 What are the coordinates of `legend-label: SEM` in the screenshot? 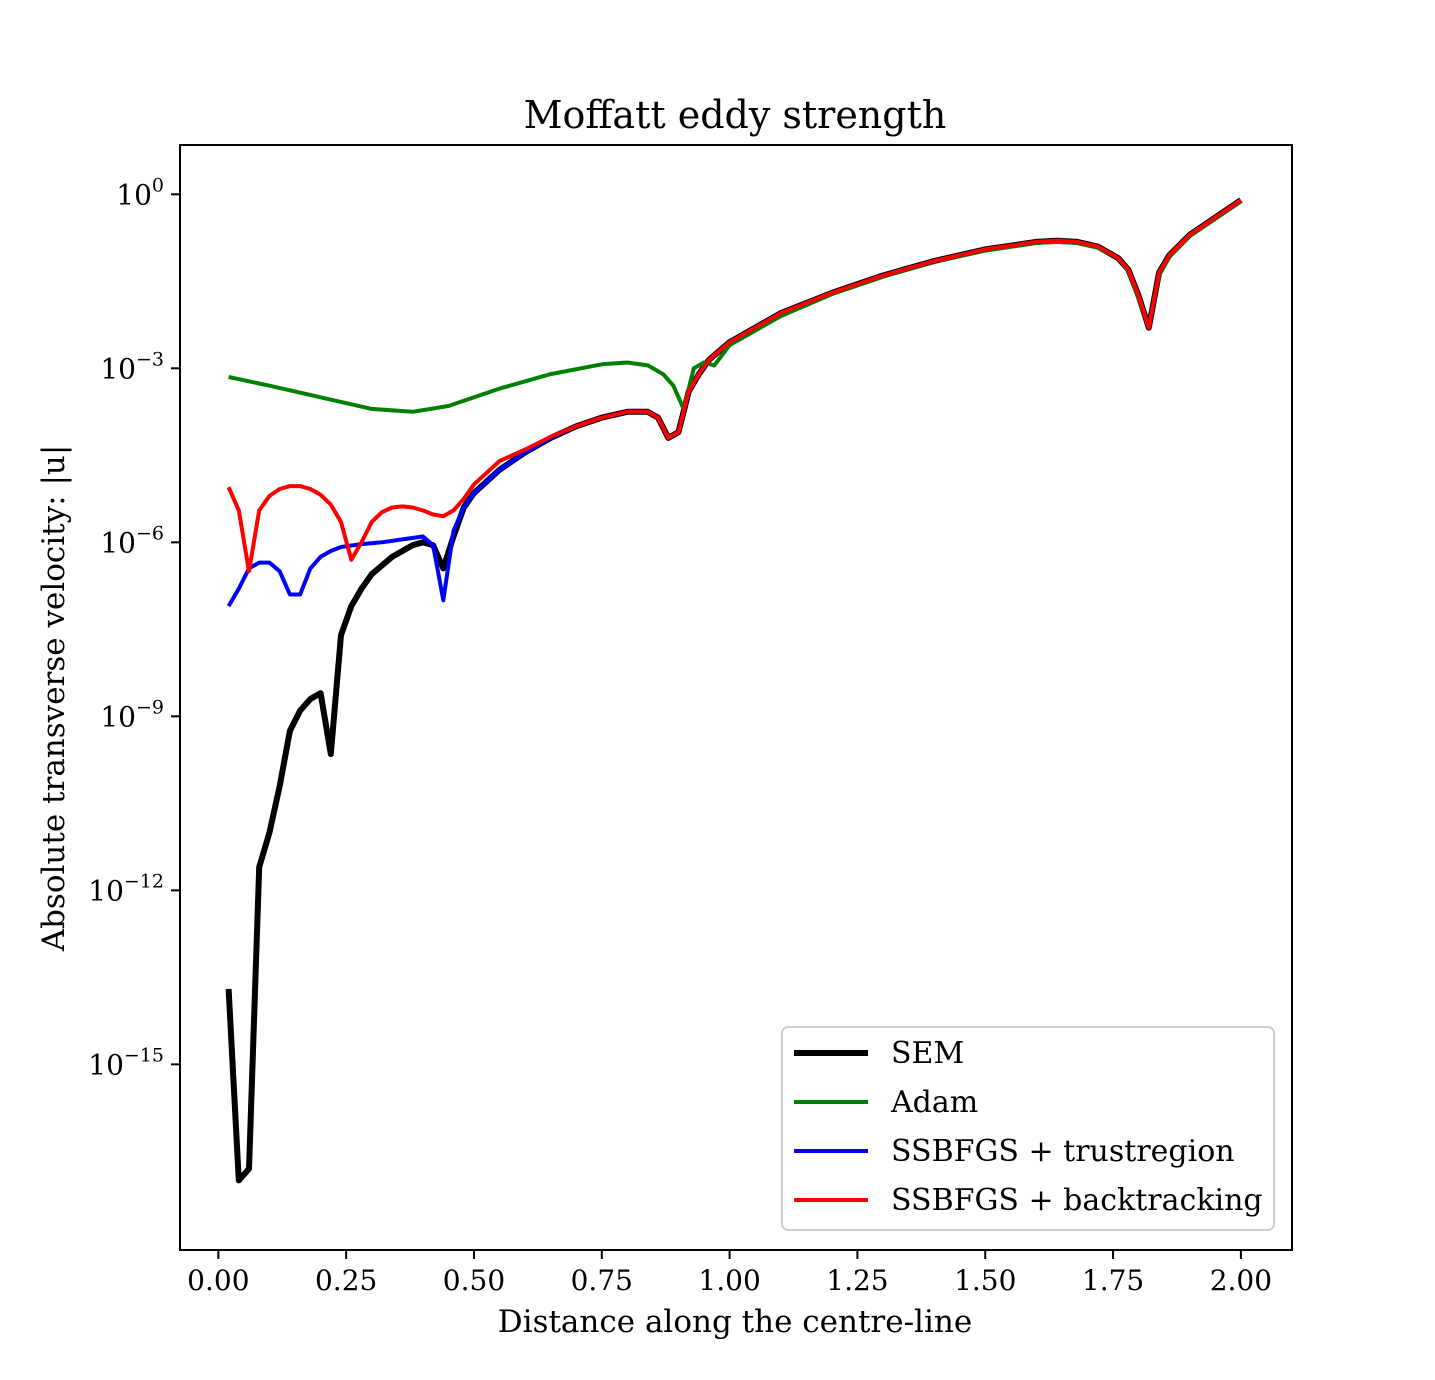 It's located at (927, 1053).